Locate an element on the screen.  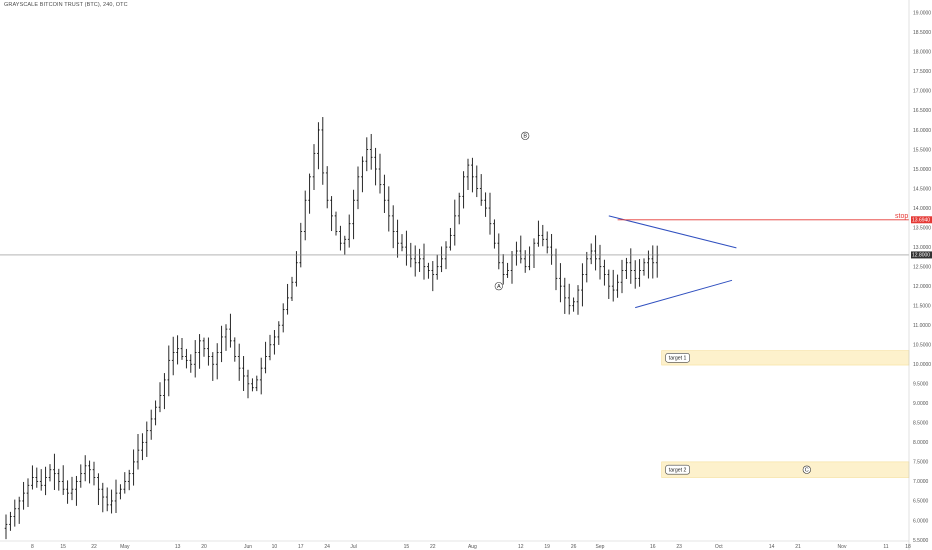
y-tick-label: 8.0000 is located at coordinates (921, 443).